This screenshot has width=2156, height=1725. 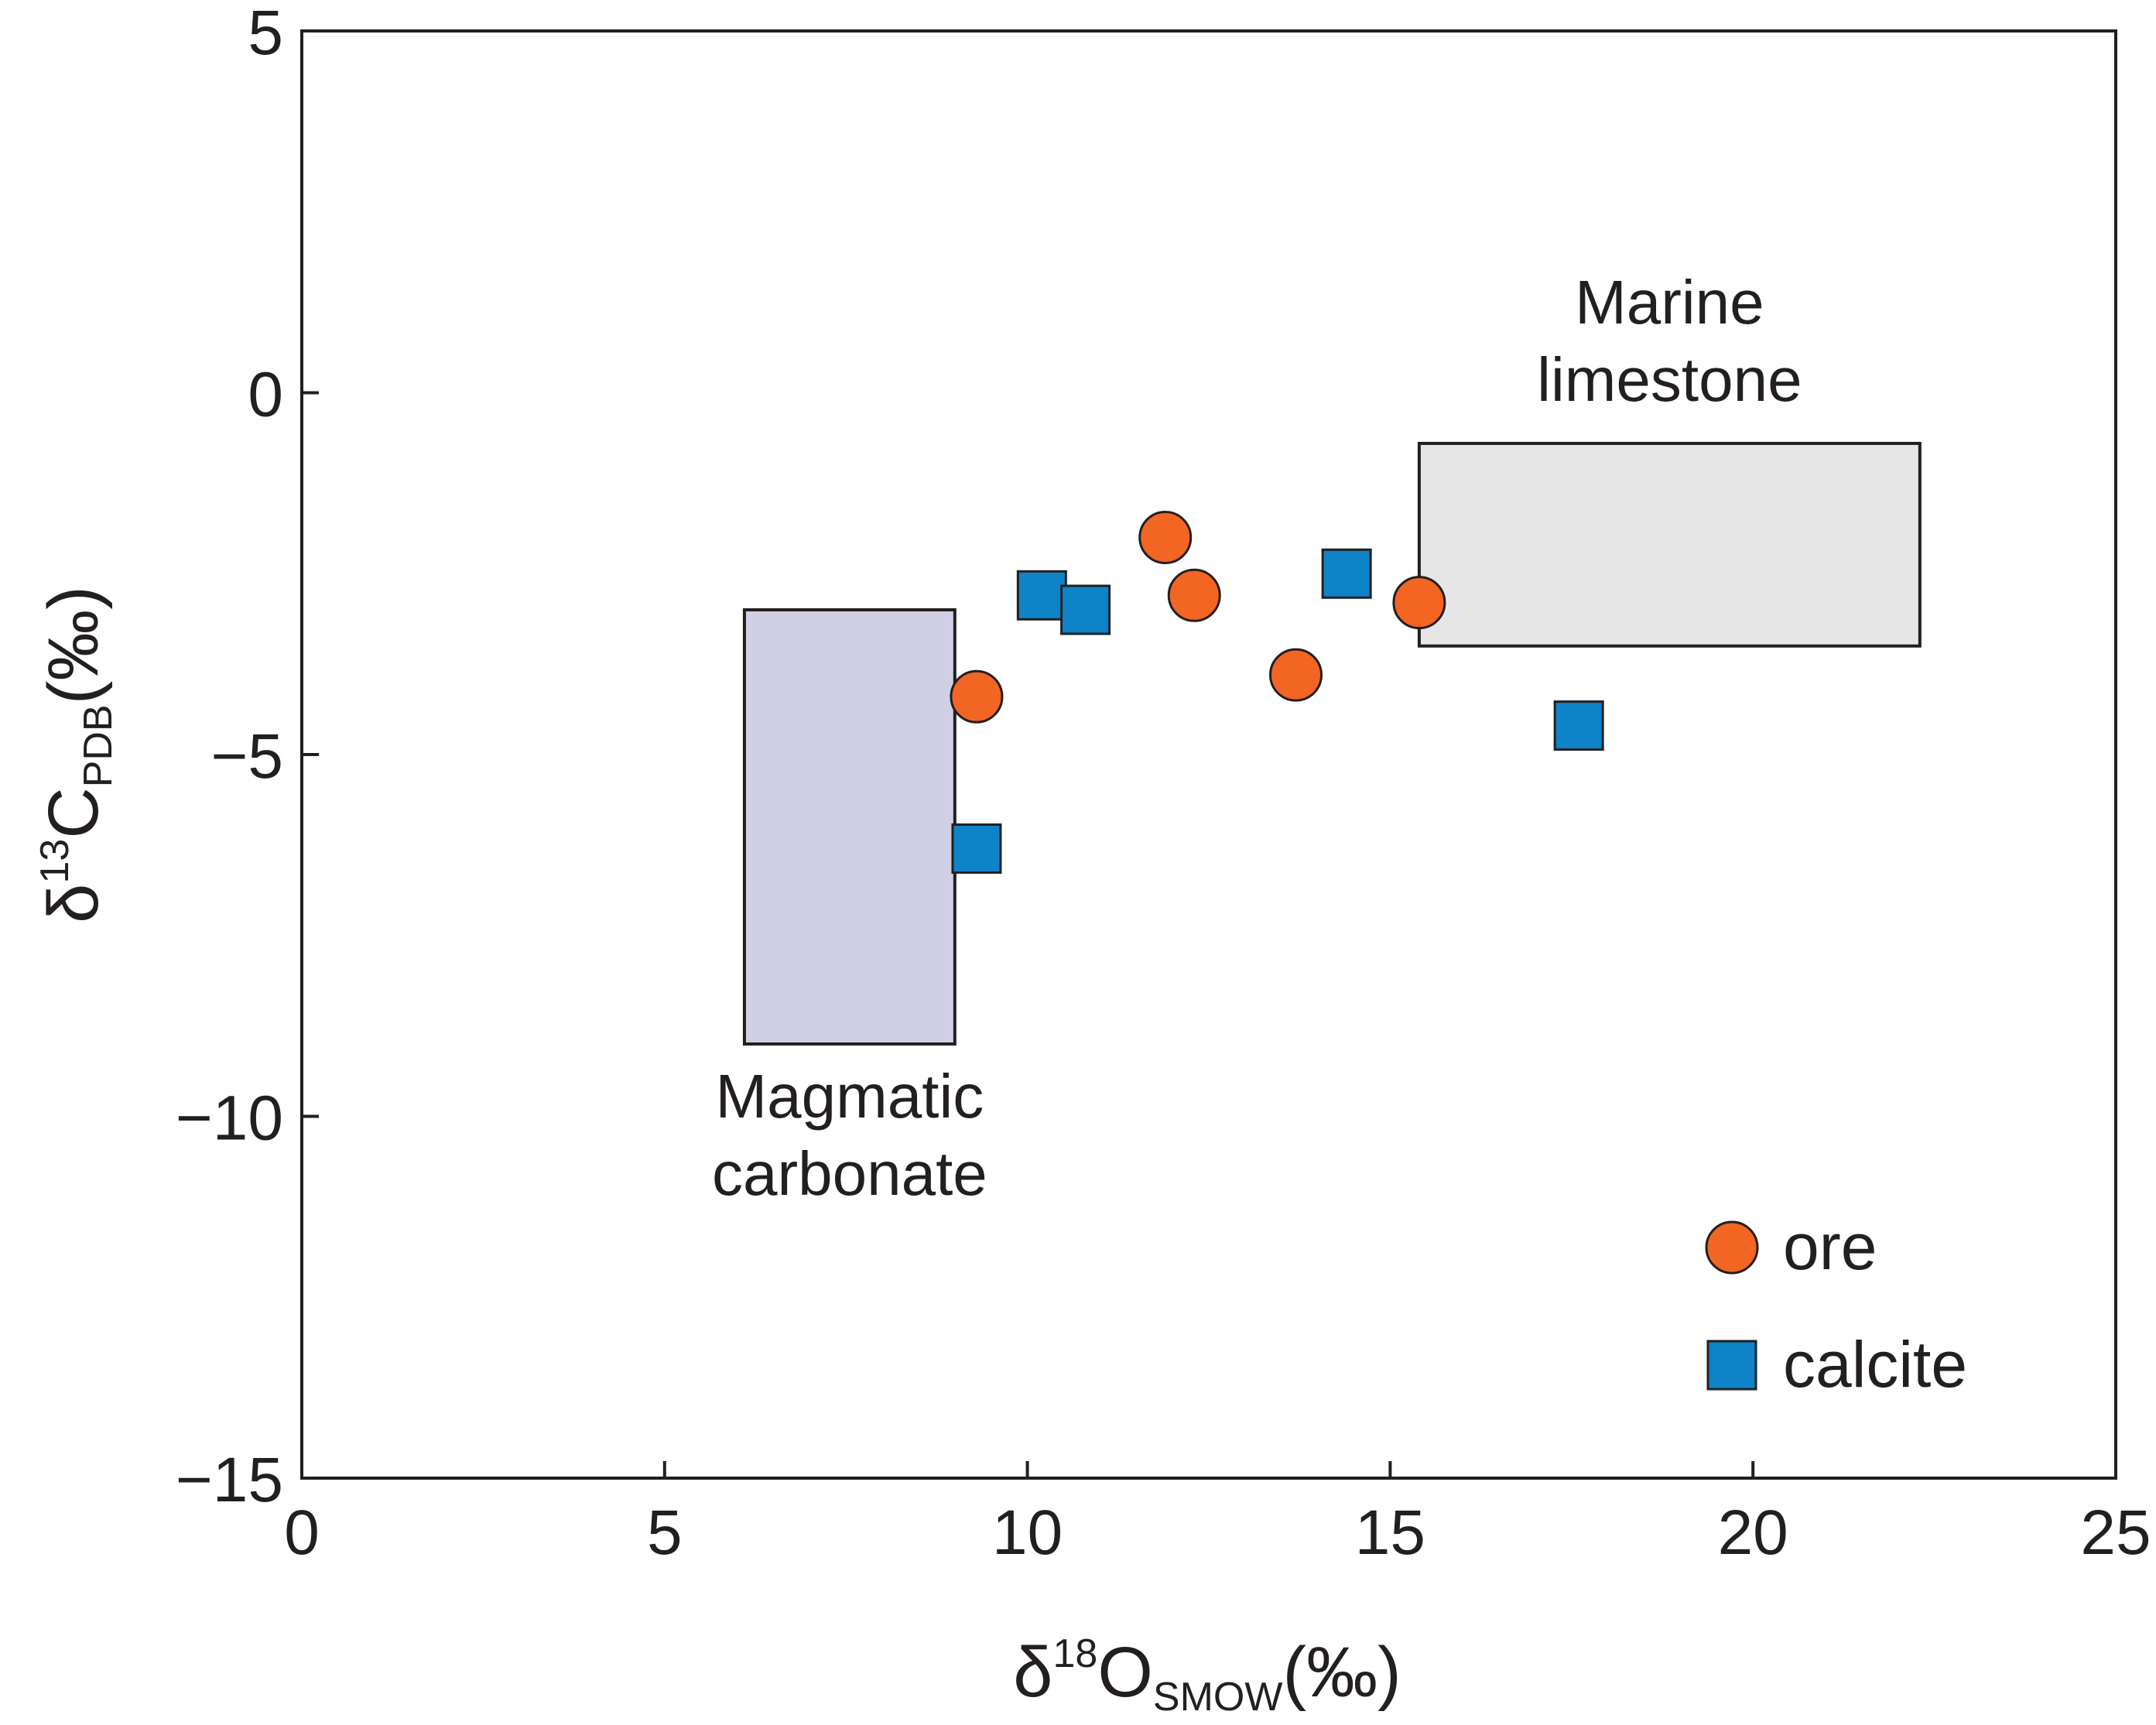 What do you see at coordinates (2115, 1532) in the screenshot?
I see `x-tick-label-25: 25` at bounding box center [2115, 1532].